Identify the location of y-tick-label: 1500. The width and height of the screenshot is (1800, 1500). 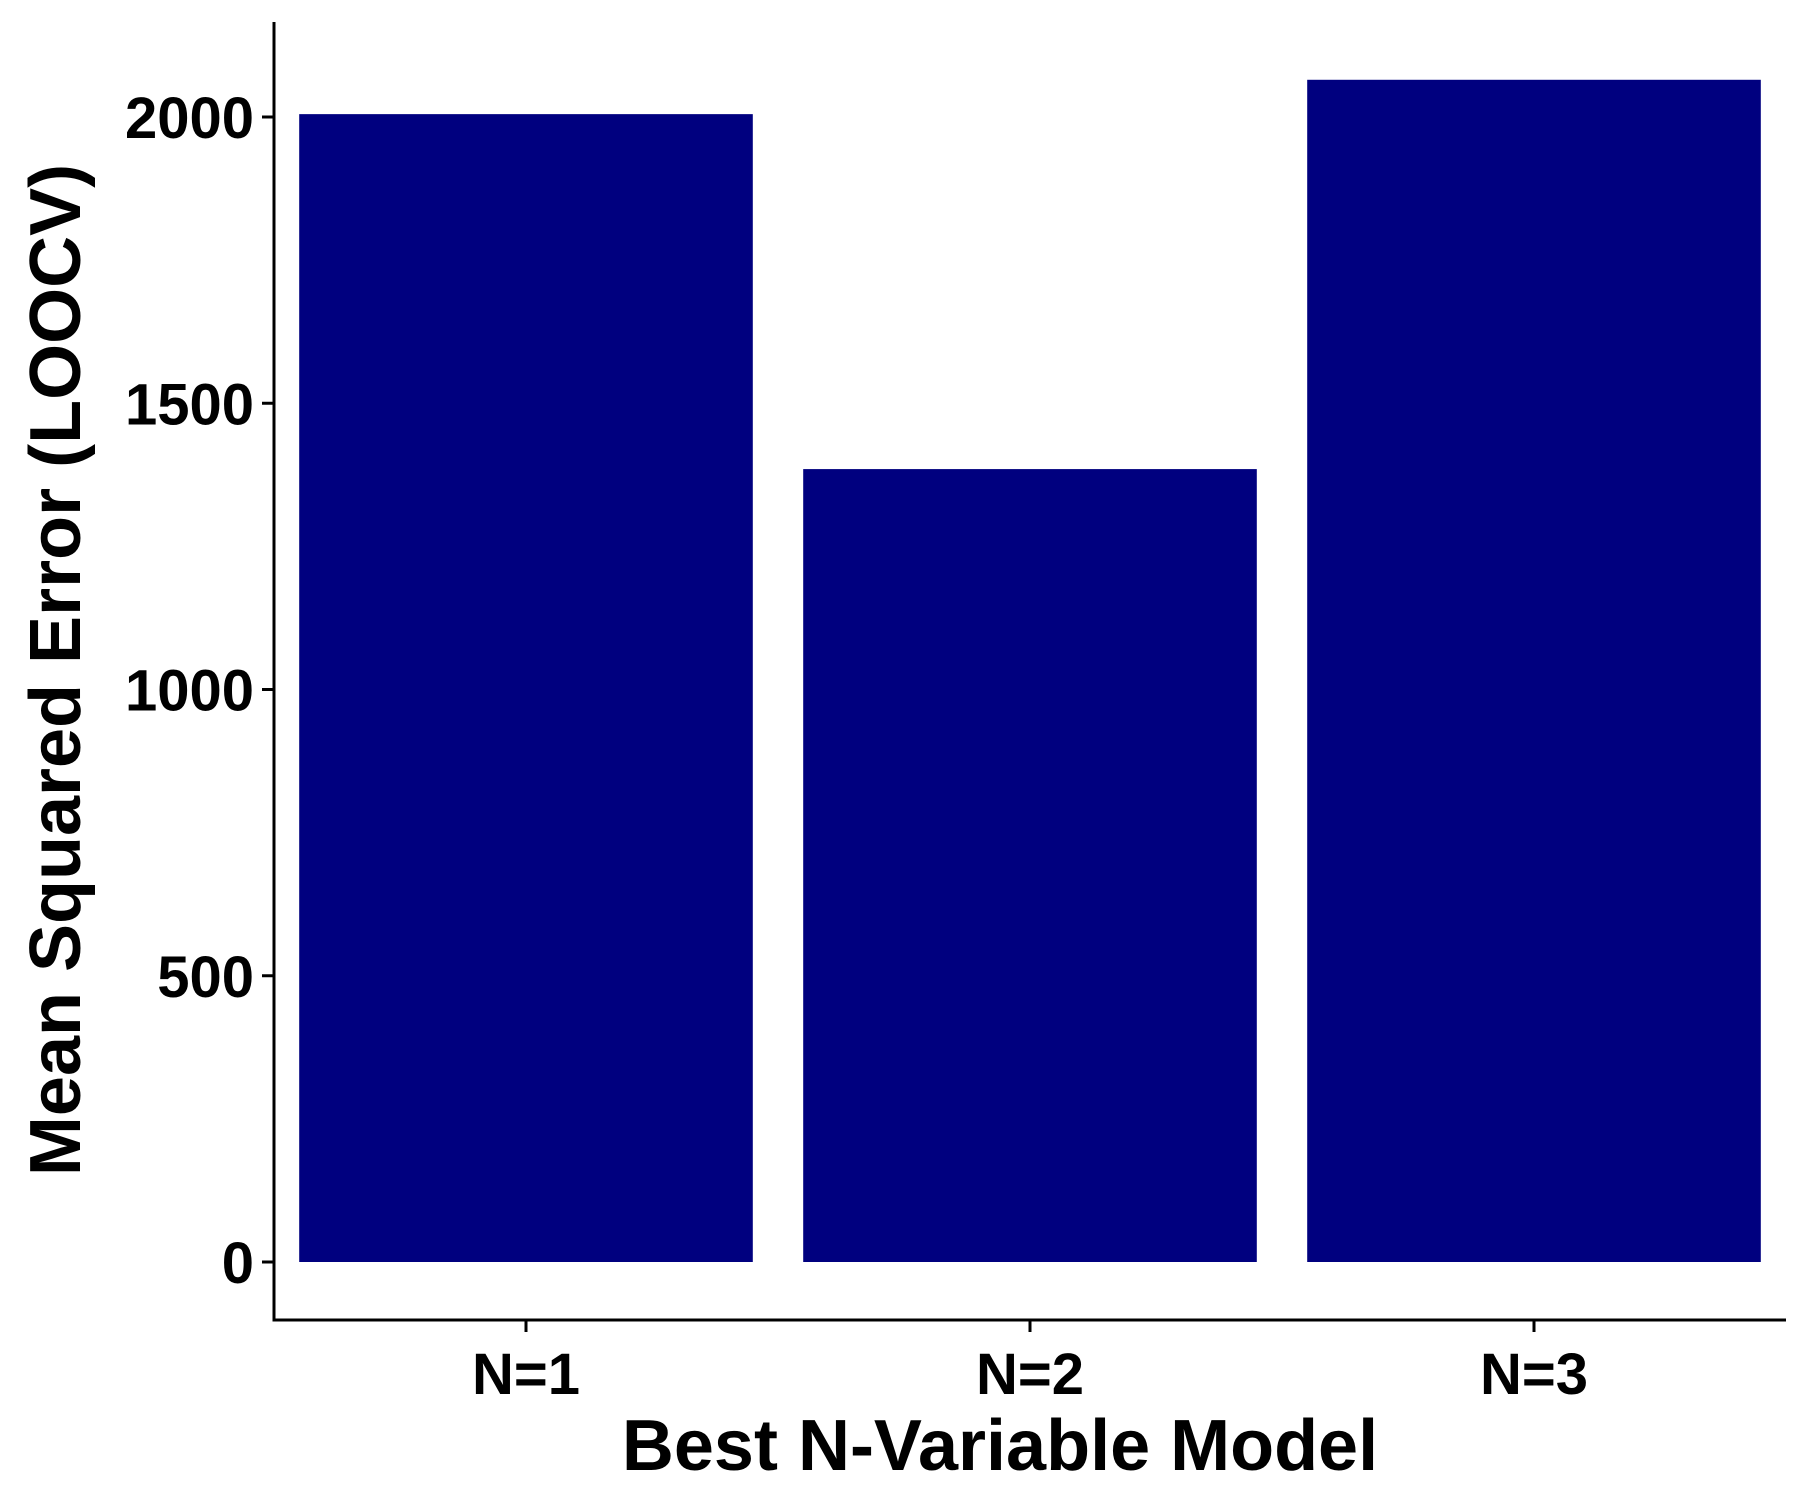
(189, 404).